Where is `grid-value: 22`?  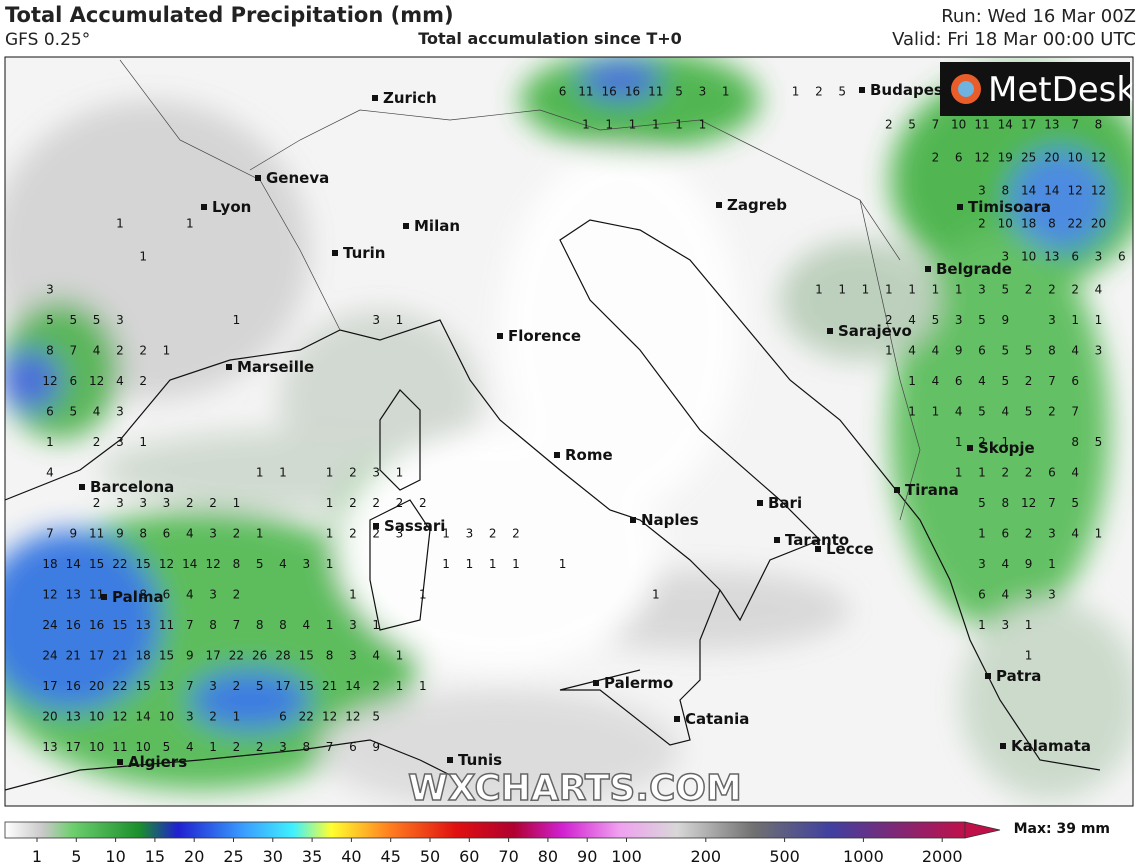 grid-value: 22 is located at coordinates (119, 686).